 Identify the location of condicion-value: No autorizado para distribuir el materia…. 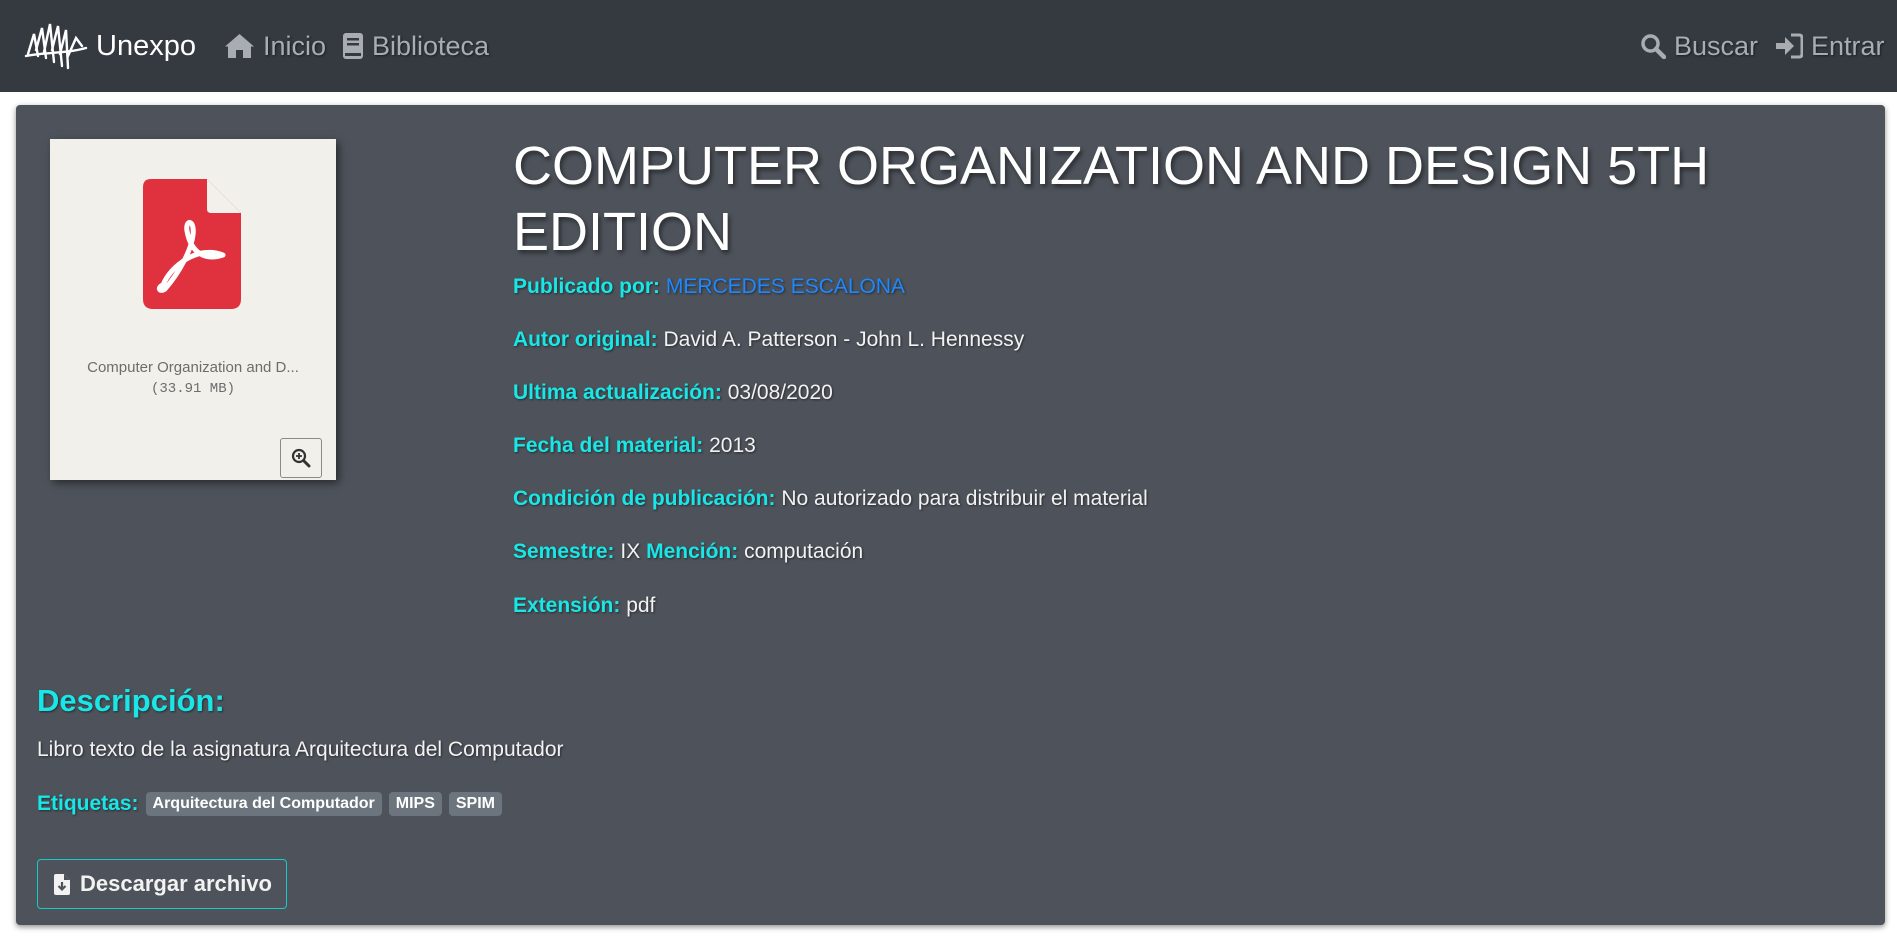
(964, 498).